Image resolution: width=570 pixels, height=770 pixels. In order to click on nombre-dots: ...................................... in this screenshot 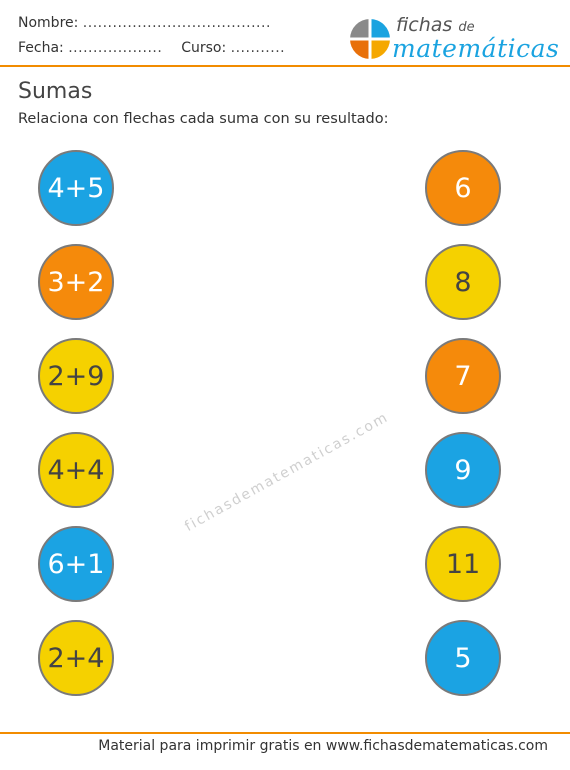, I will do `click(176, 23)`.